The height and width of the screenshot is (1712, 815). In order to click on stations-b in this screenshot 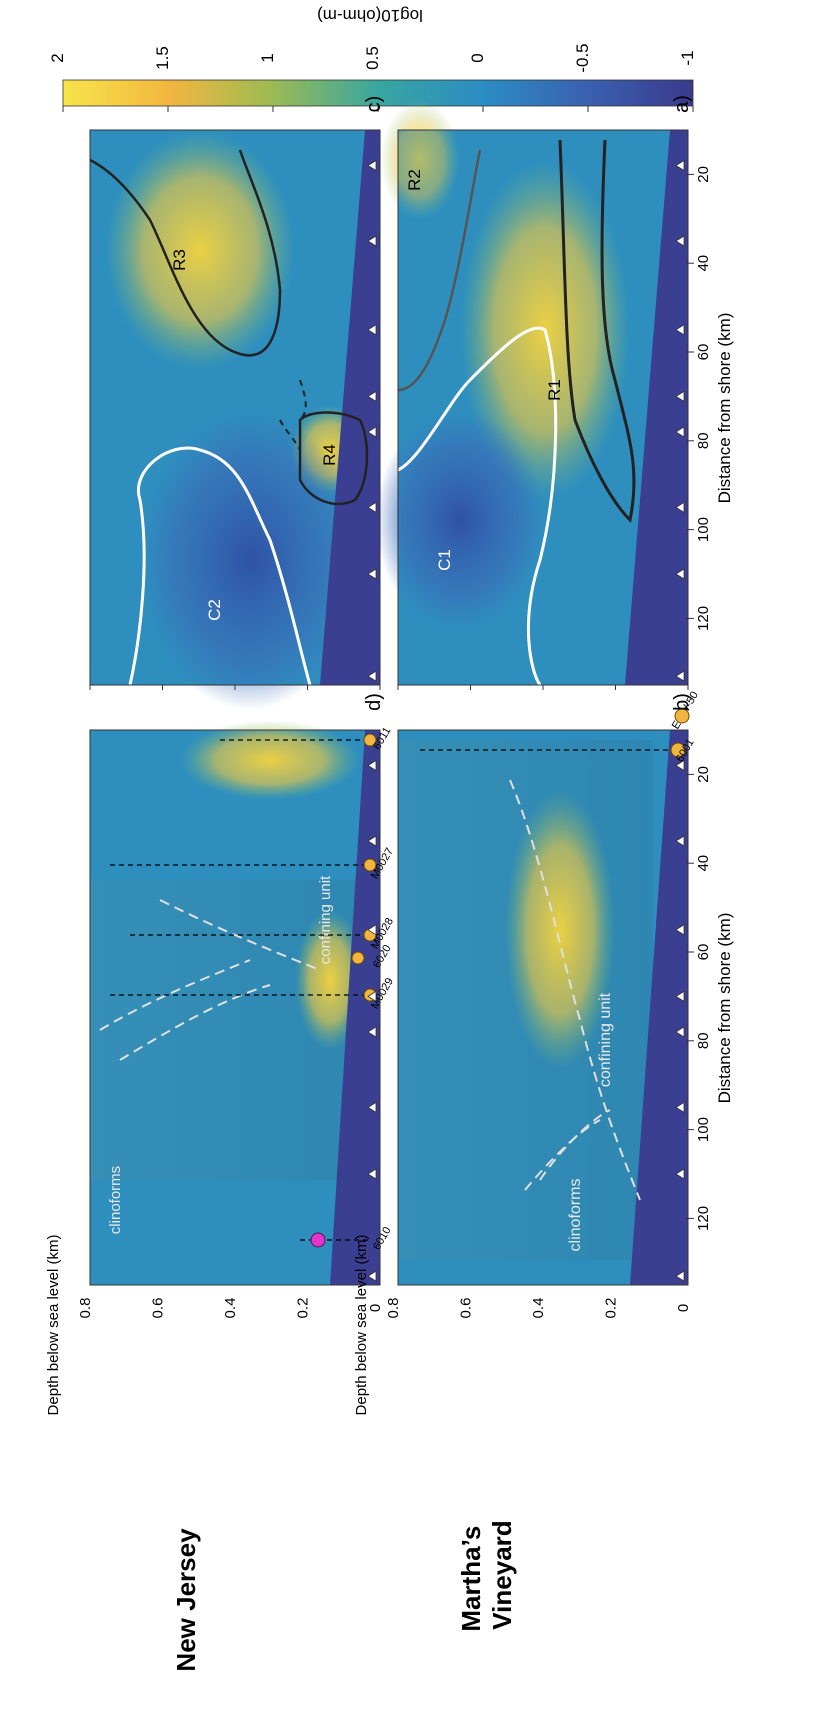, I will do `click(680, 1020)`.